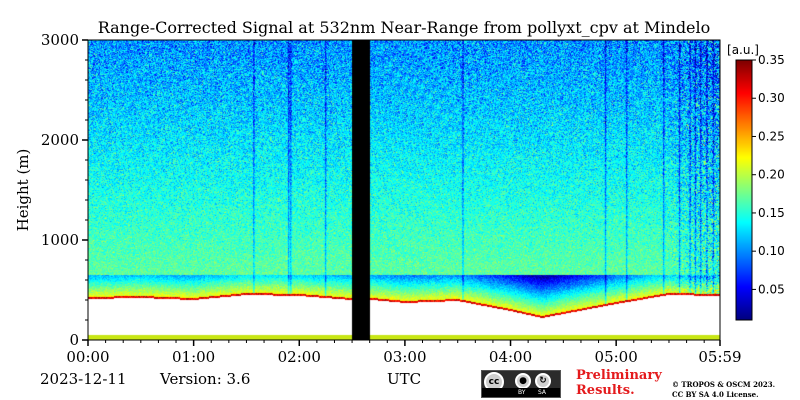 This screenshot has width=800, height=400. I want to click on copyright-line-2: CC BY SA 4.0 License., so click(715, 394).